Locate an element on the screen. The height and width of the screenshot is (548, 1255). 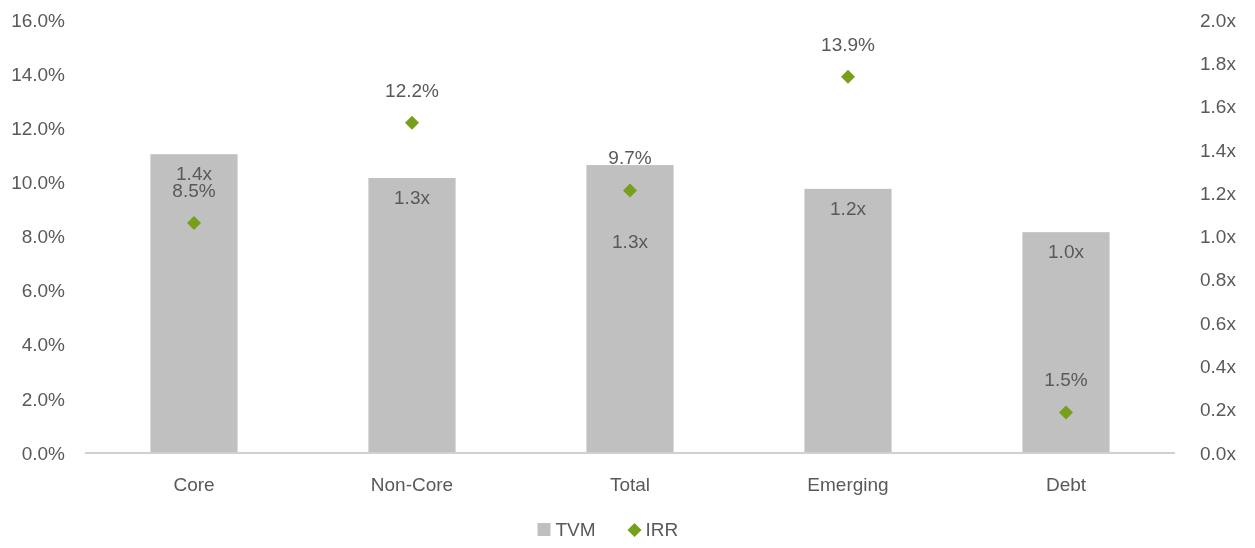
y-tick-label: 12.0% is located at coordinates (38, 128).